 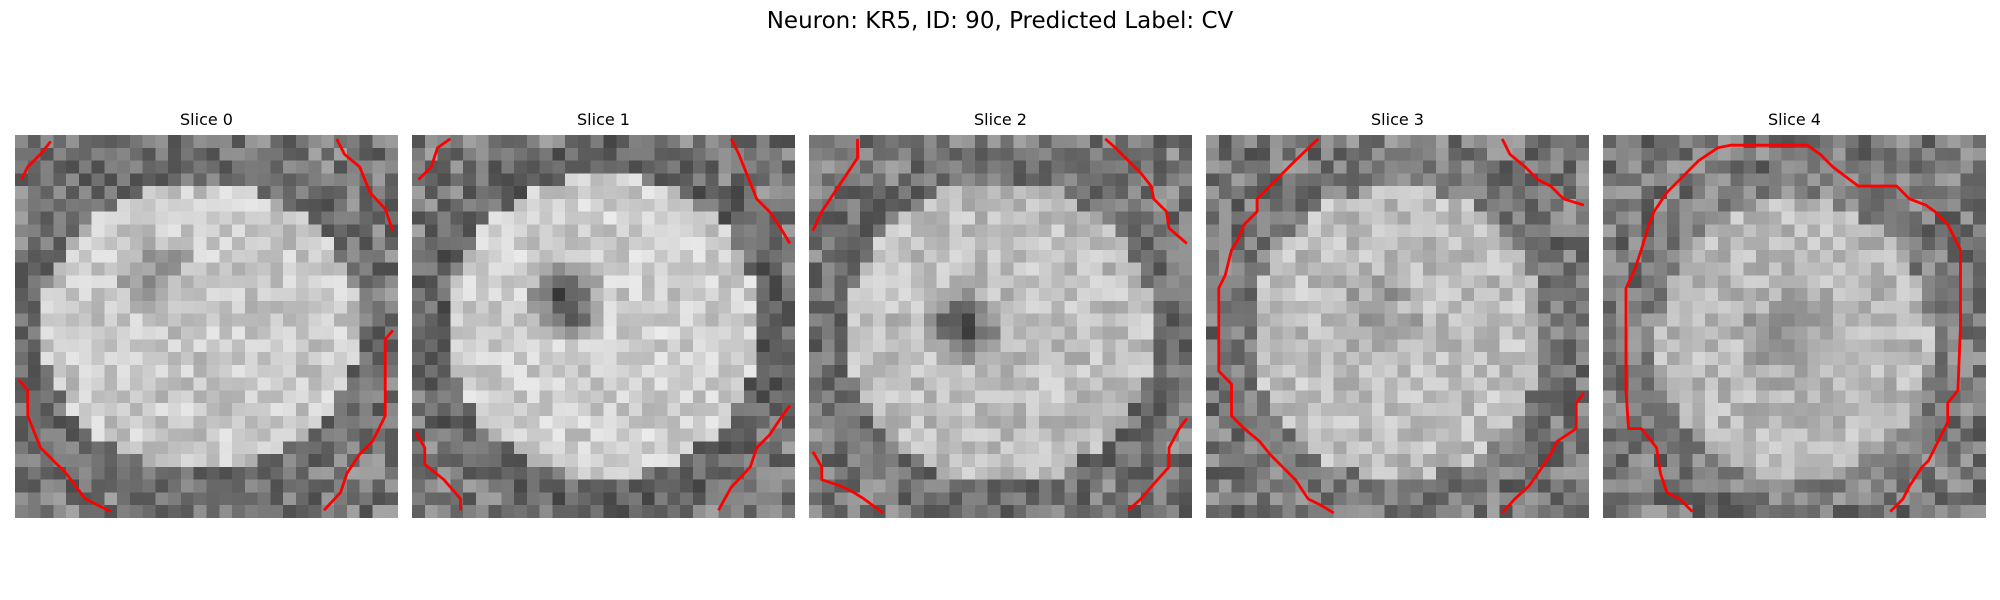 I want to click on slice-title-3: Slice 3, so click(x=1397, y=119).